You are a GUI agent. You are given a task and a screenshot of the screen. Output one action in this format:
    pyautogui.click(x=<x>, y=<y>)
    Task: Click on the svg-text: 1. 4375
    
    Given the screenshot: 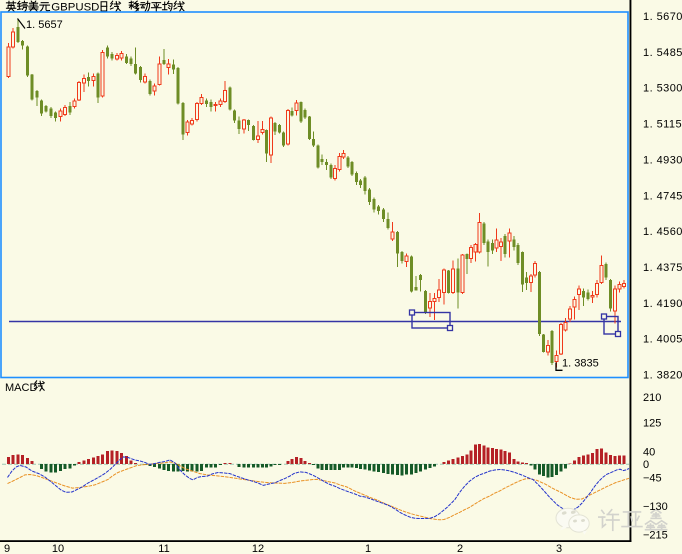 What is the action you would take?
    pyautogui.click(x=662, y=268)
    